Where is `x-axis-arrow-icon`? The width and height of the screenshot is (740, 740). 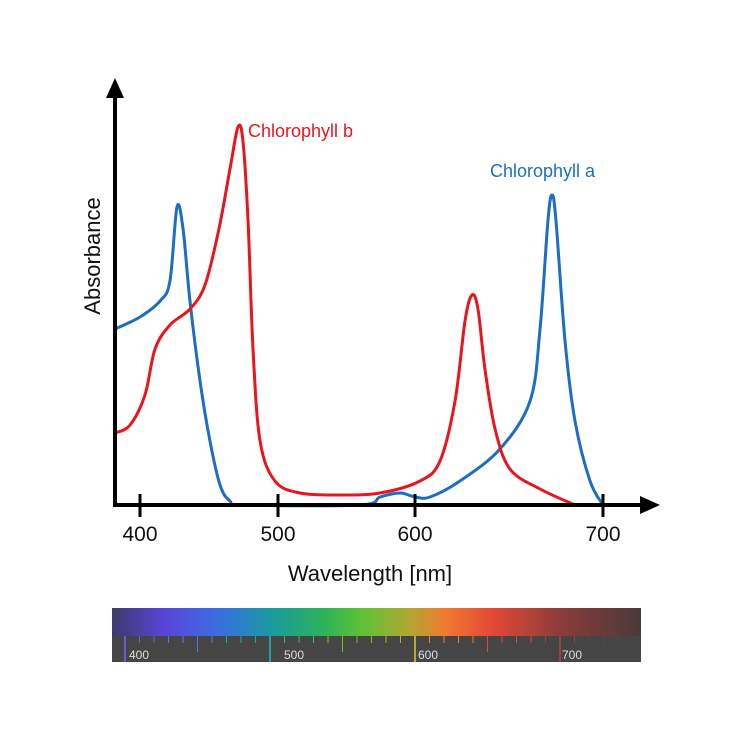 x-axis-arrow-icon is located at coordinates (650, 505).